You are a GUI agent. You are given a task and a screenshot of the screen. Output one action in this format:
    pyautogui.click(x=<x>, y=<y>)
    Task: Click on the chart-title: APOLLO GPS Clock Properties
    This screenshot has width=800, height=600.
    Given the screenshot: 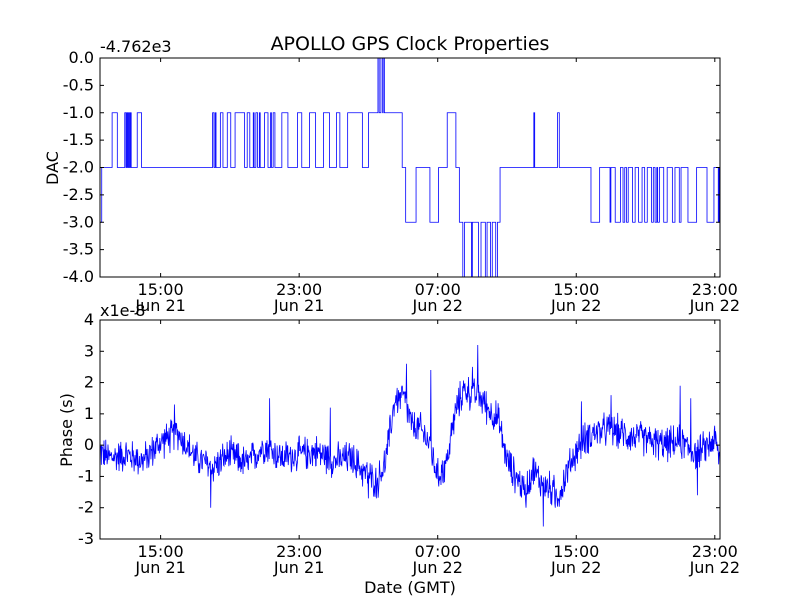 What is the action you would take?
    pyautogui.click(x=410, y=44)
    